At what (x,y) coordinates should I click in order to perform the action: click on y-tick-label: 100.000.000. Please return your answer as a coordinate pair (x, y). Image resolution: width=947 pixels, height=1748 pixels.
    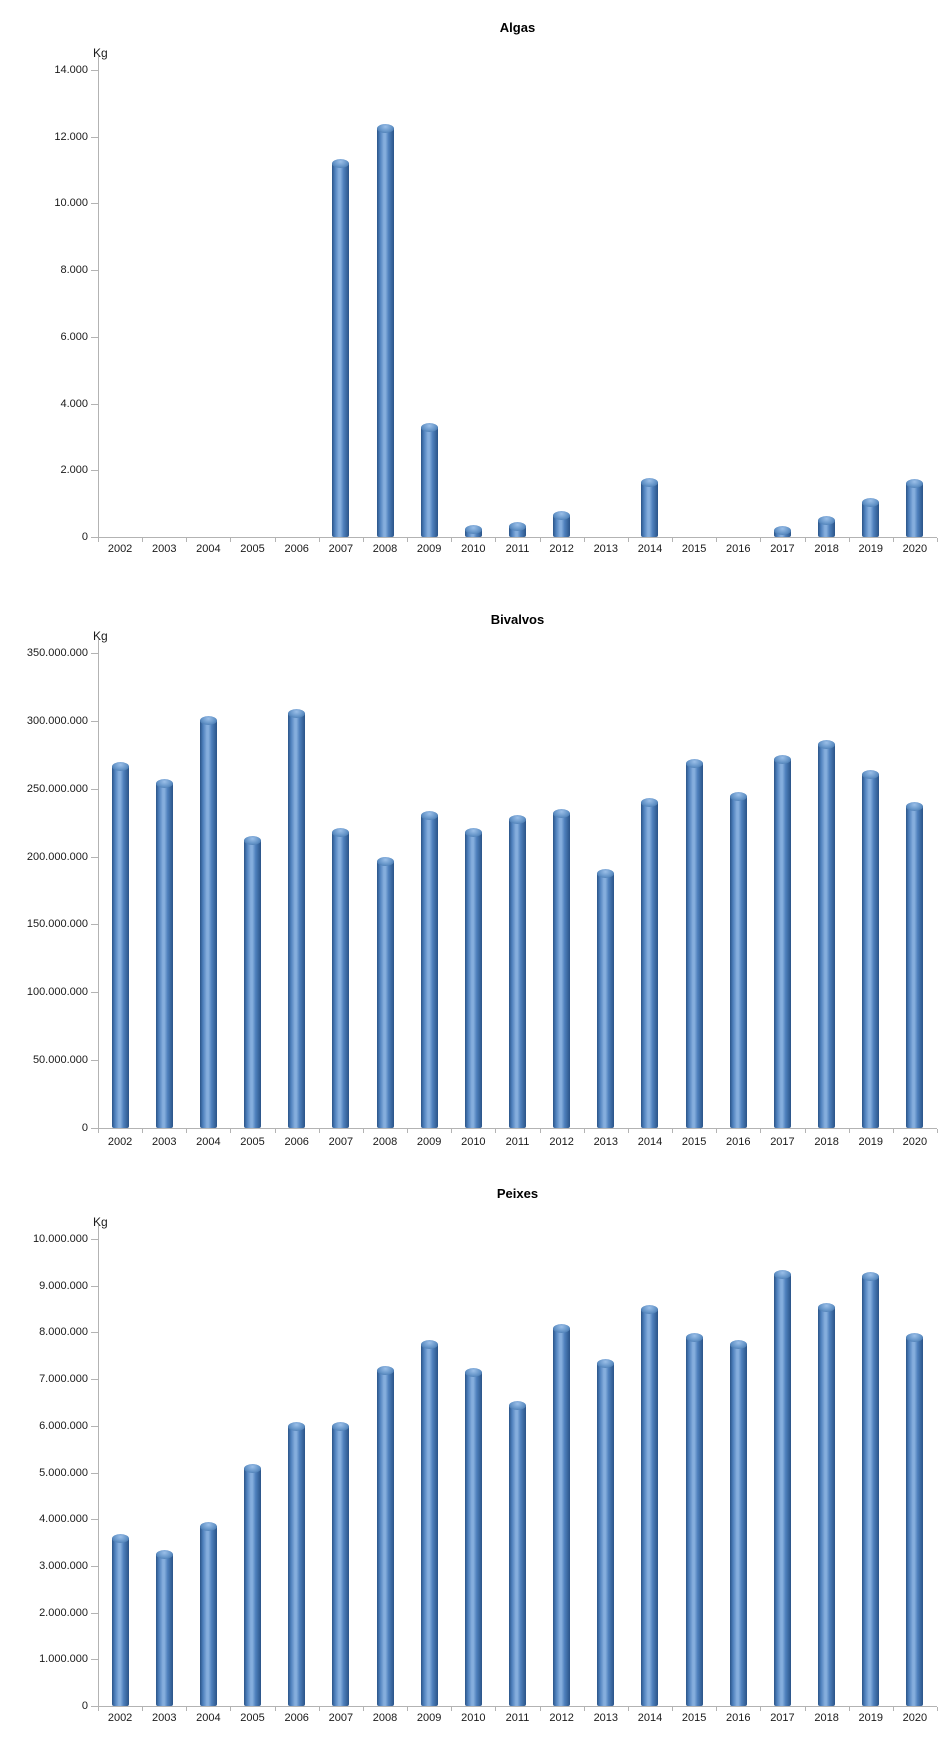
    Looking at the image, I should click on (57, 992).